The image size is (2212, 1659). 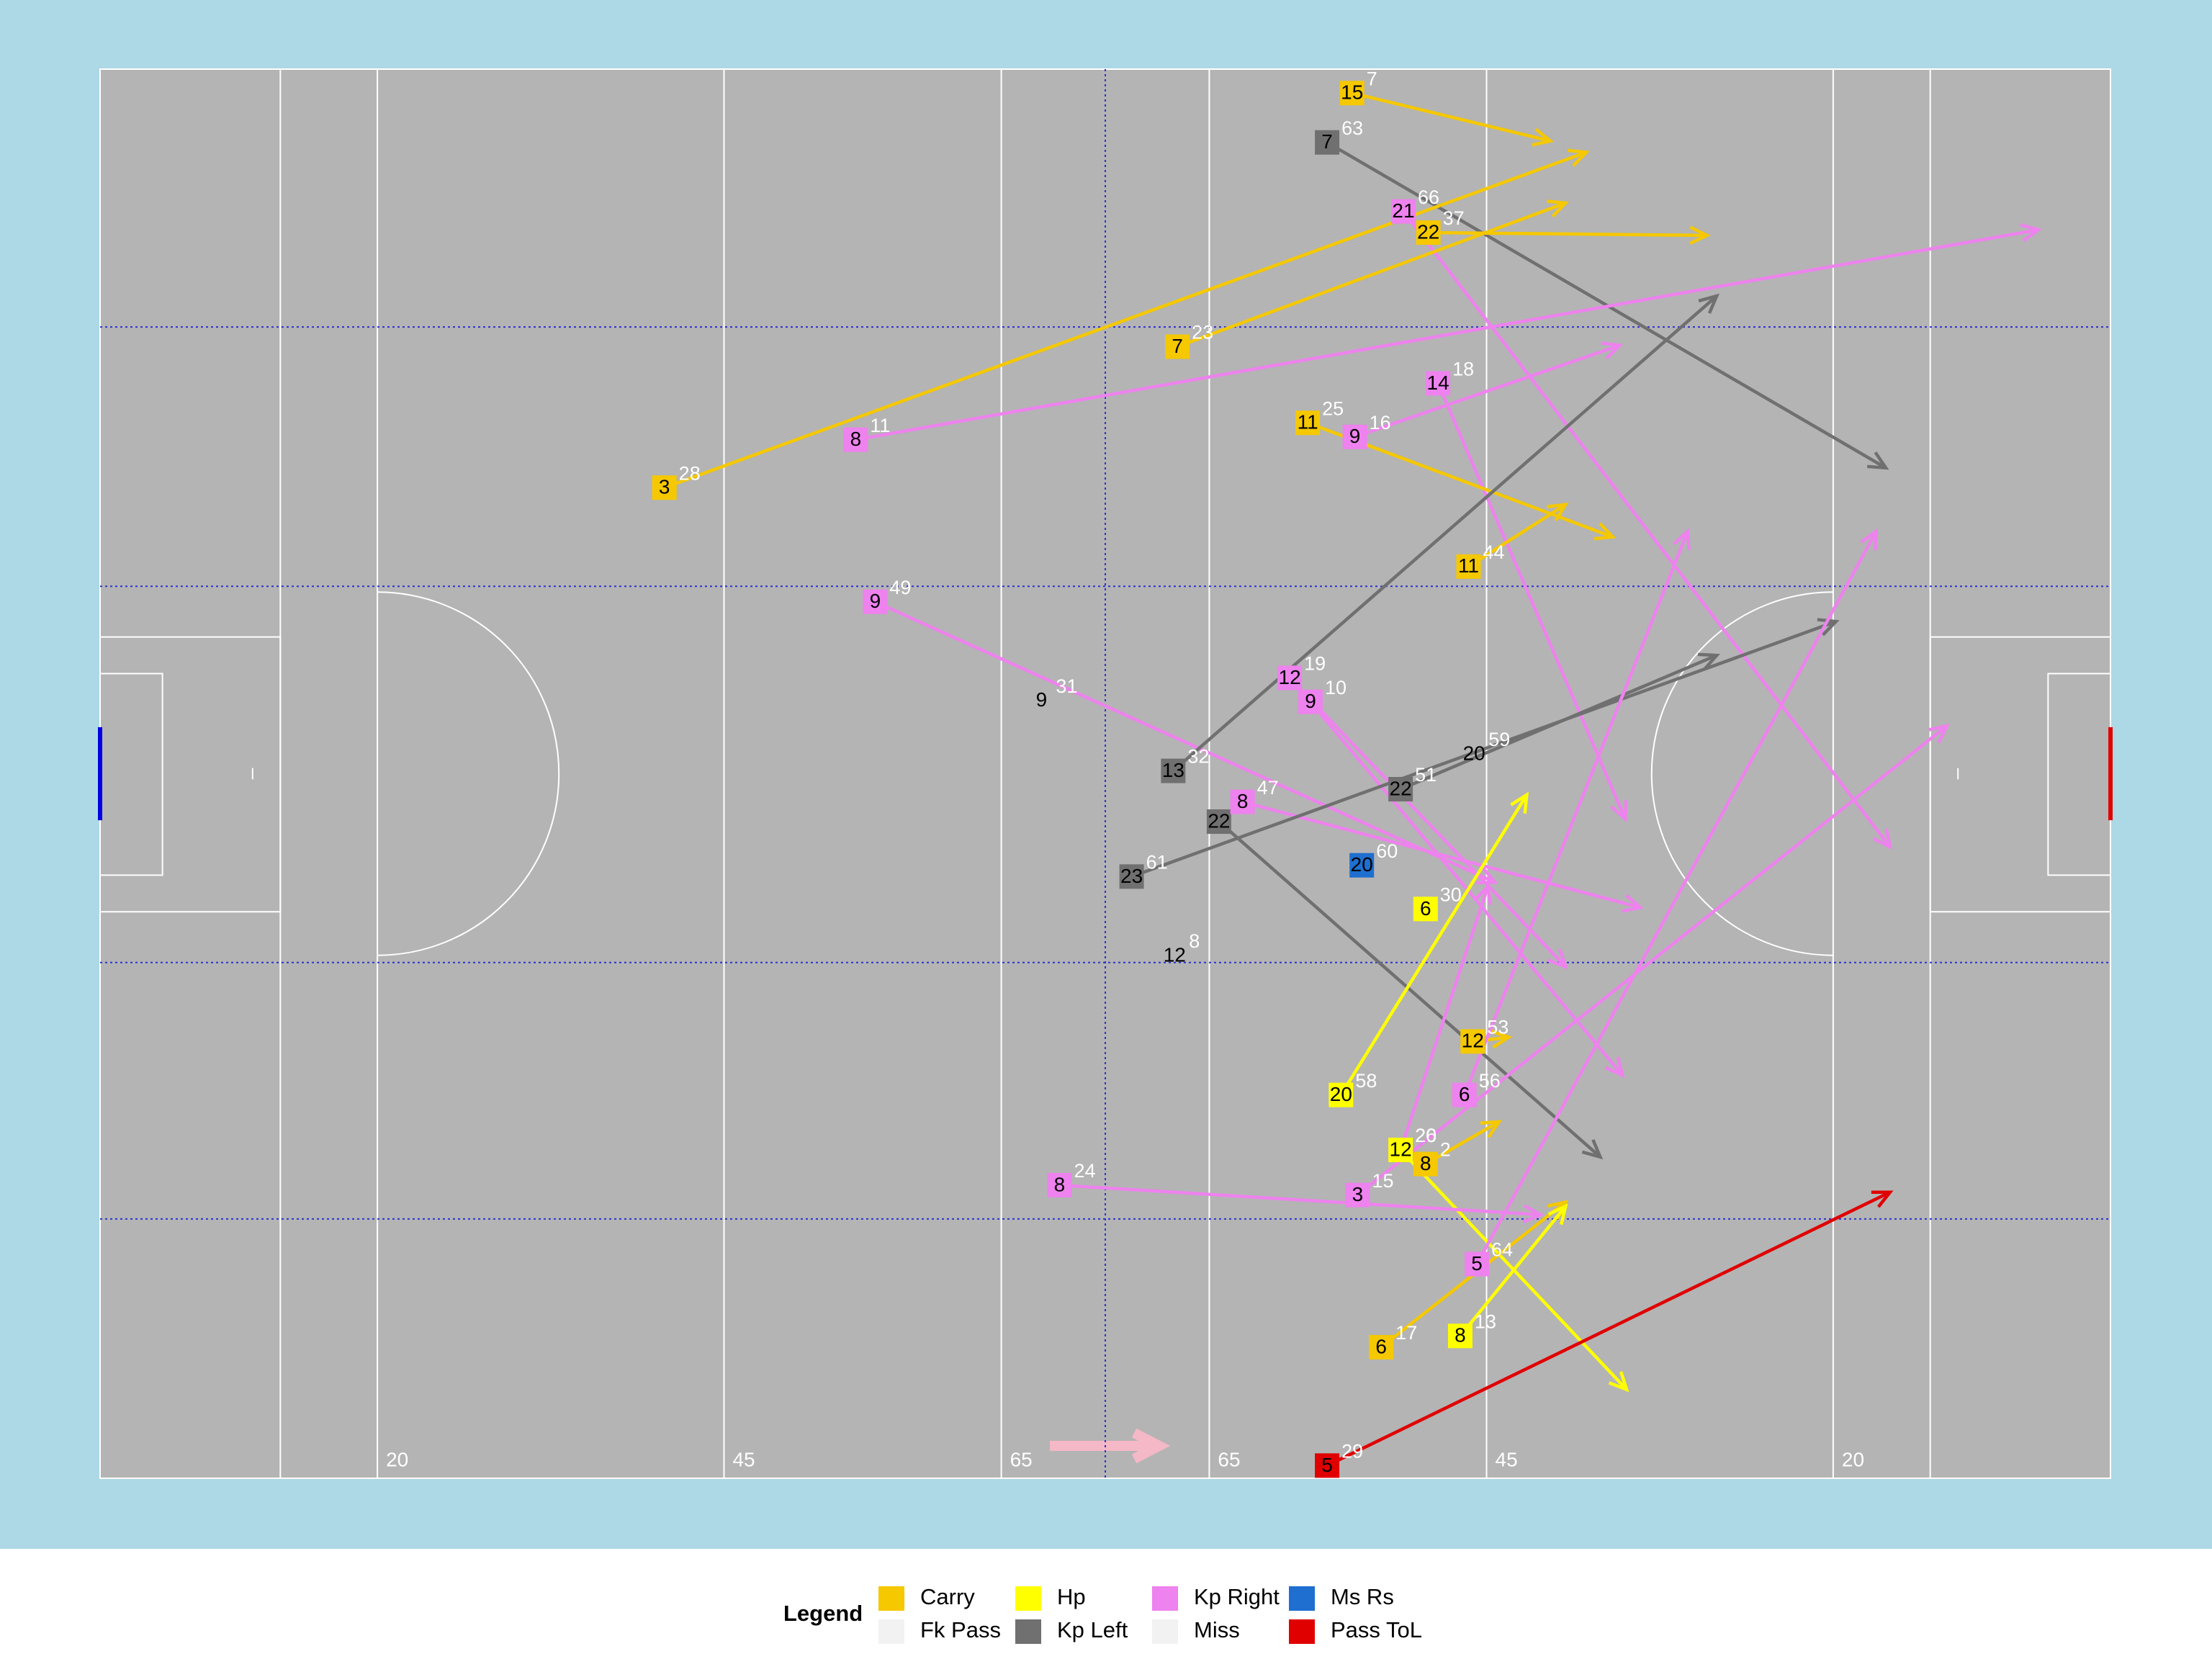 I want to click on event-id: 49, so click(x=900, y=588).